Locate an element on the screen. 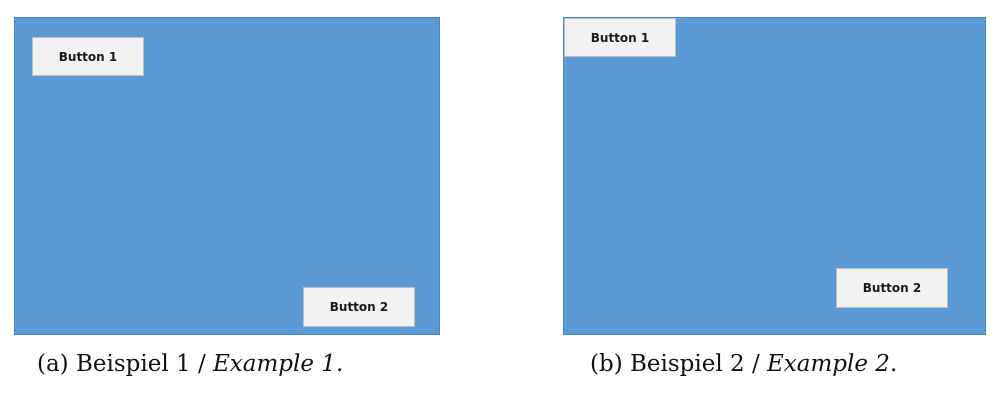  caption-prefix: (a) Beispiel 1 / is located at coordinates (125, 364).